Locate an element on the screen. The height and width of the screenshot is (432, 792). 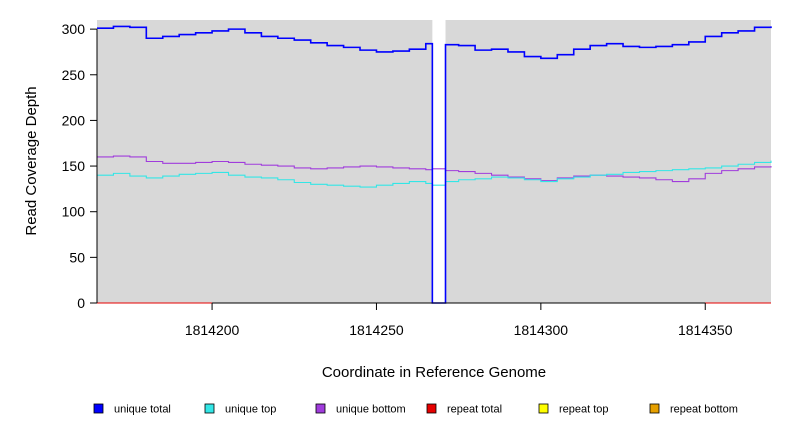
legend-label: unique bottom is located at coordinates (371, 410).